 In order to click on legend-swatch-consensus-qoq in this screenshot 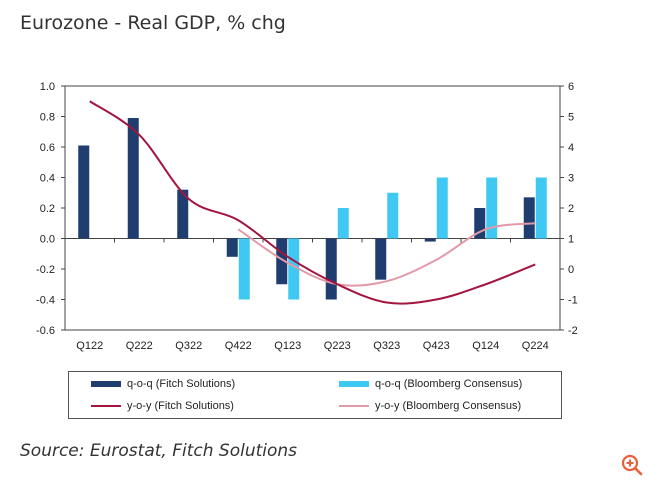, I will do `click(354, 384)`.